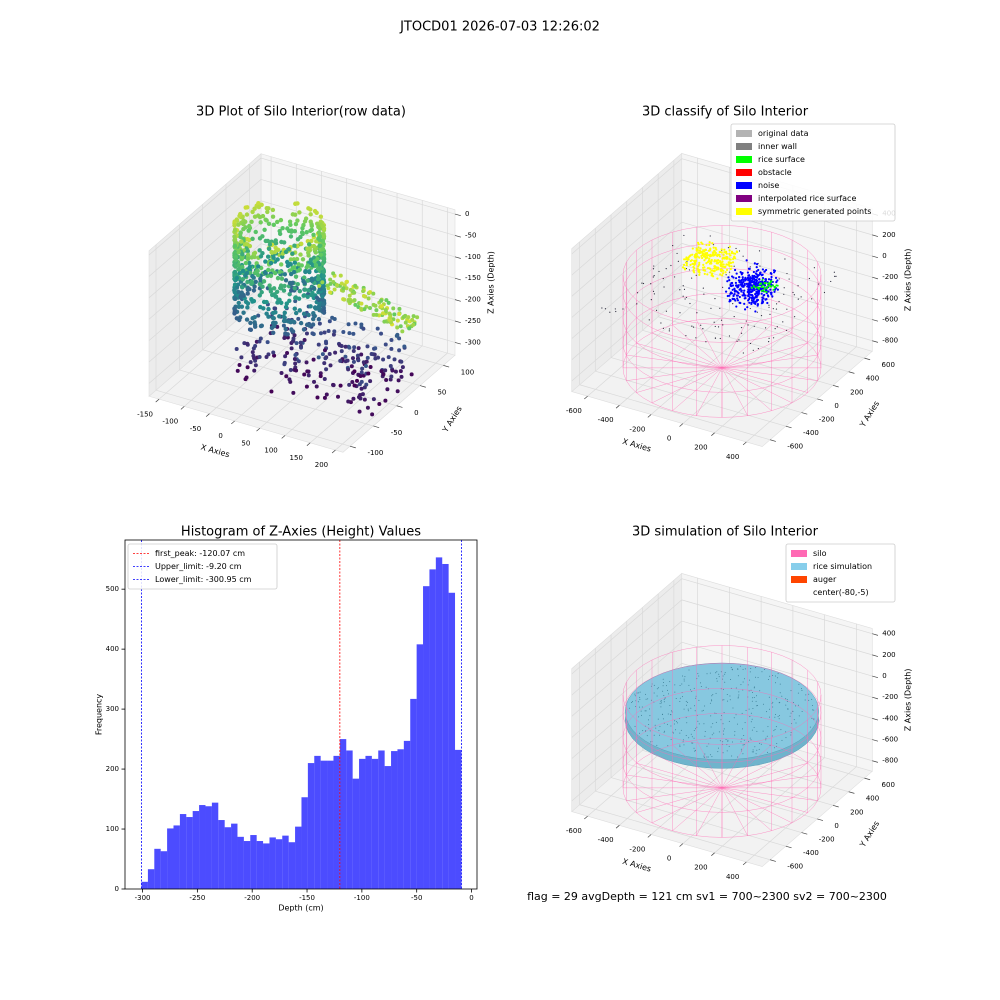 This screenshot has height=1000, width=1000. I want to click on y-tick-label: -100, so click(375, 453).